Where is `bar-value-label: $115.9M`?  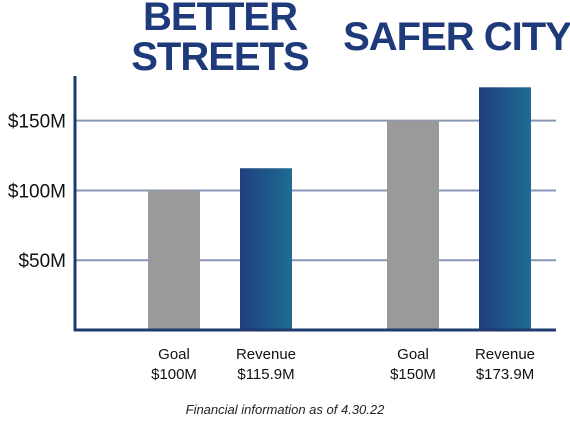
bar-value-label: $115.9M is located at coordinates (265, 374).